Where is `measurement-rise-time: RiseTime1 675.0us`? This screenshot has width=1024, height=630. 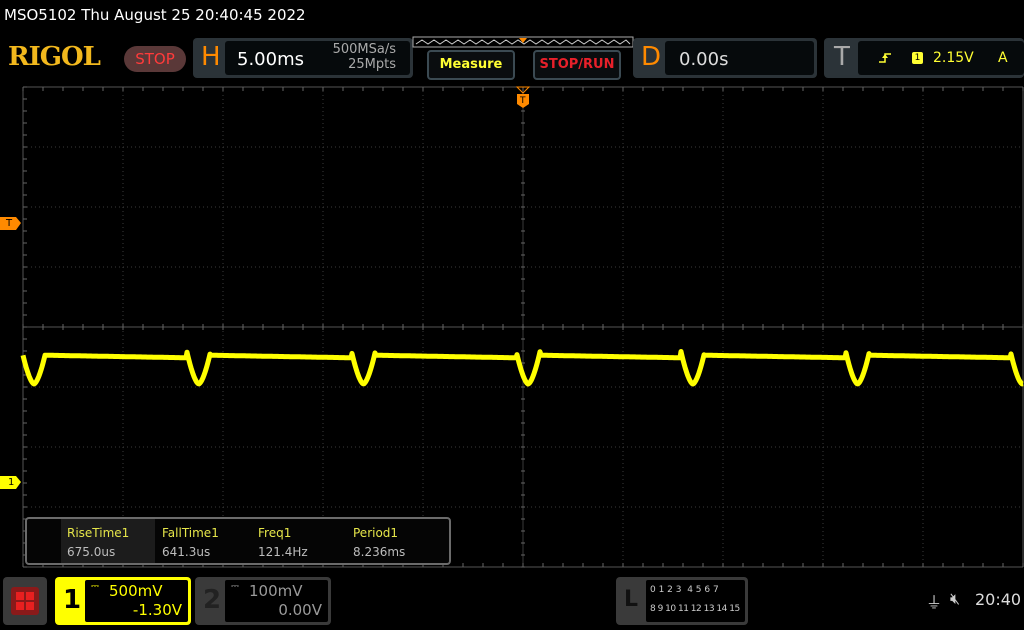 measurement-rise-time: RiseTime1 675.0us is located at coordinates (98, 542).